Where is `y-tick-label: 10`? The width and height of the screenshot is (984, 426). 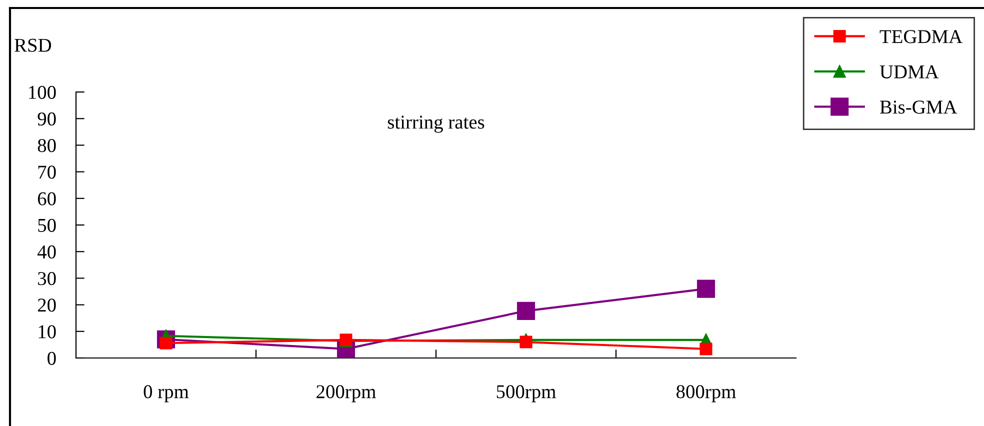
y-tick-label: 10 is located at coordinates (47, 331).